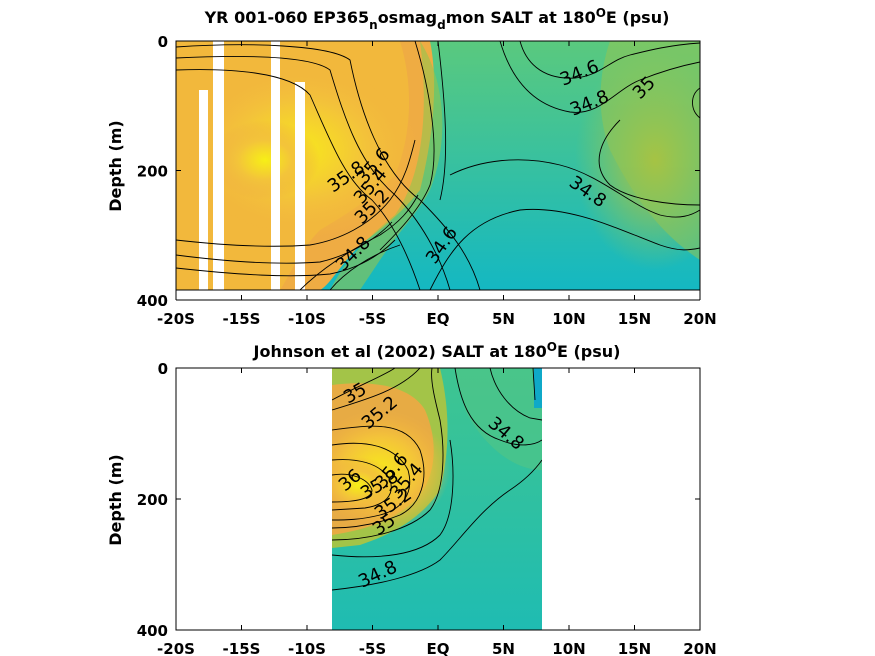  Describe the element at coordinates (437, 350) in the screenshot. I see `chart-title-2: Johnson et al (2002) SALT at 180OE (psu)` at that location.